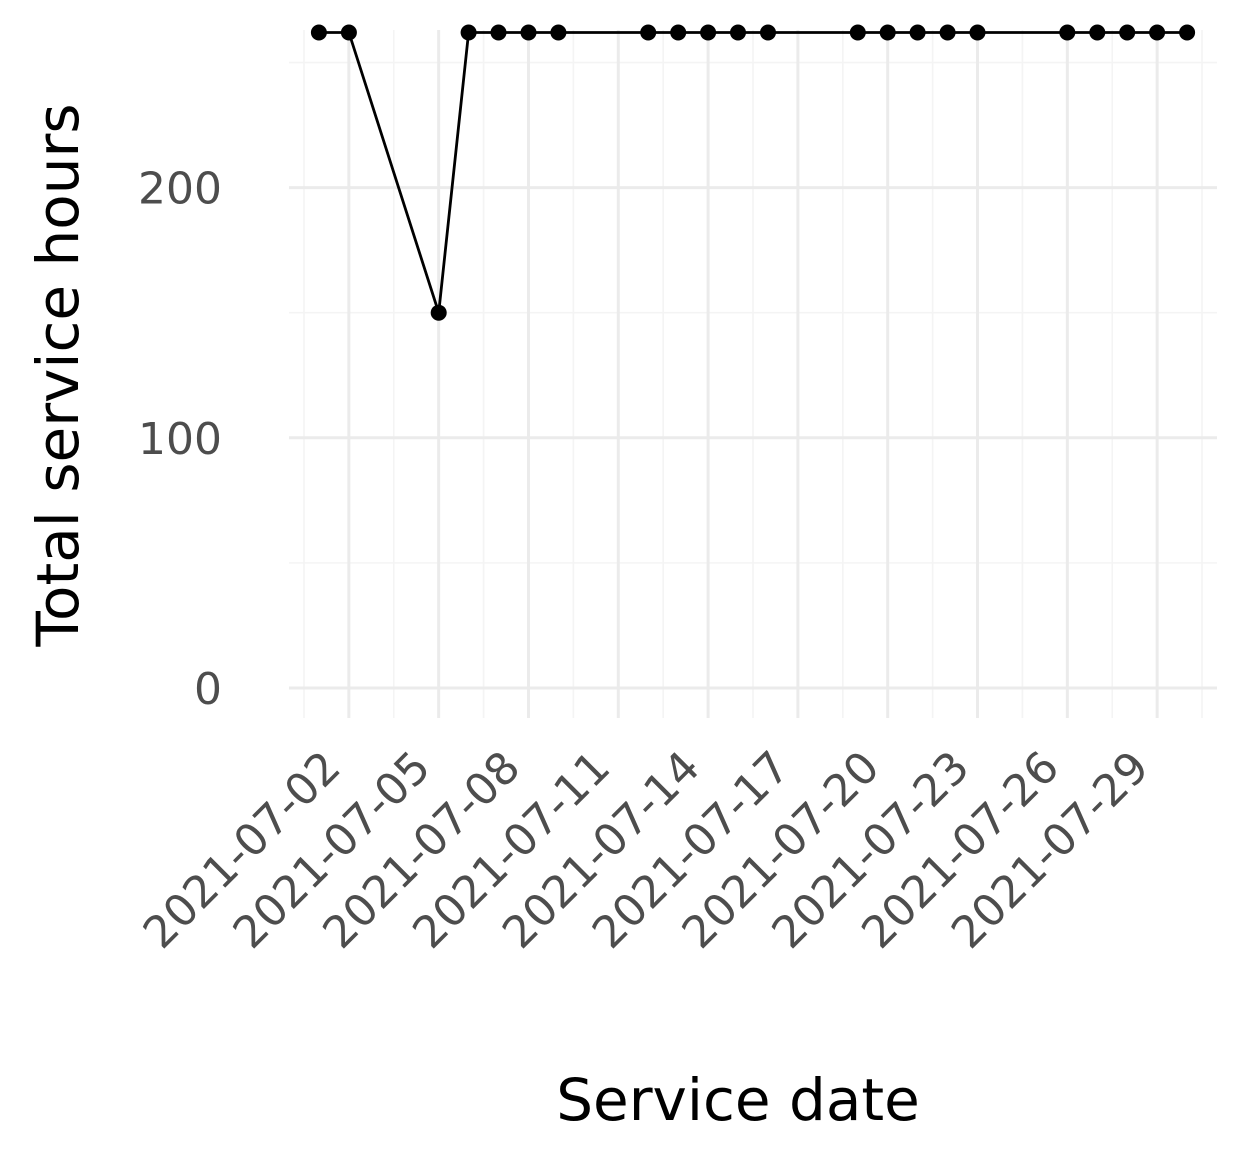 Image resolution: width=1247 pixels, height=1164 pixels. What do you see at coordinates (180, 189) in the screenshot?
I see `y-tick-label: 200` at bounding box center [180, 189].